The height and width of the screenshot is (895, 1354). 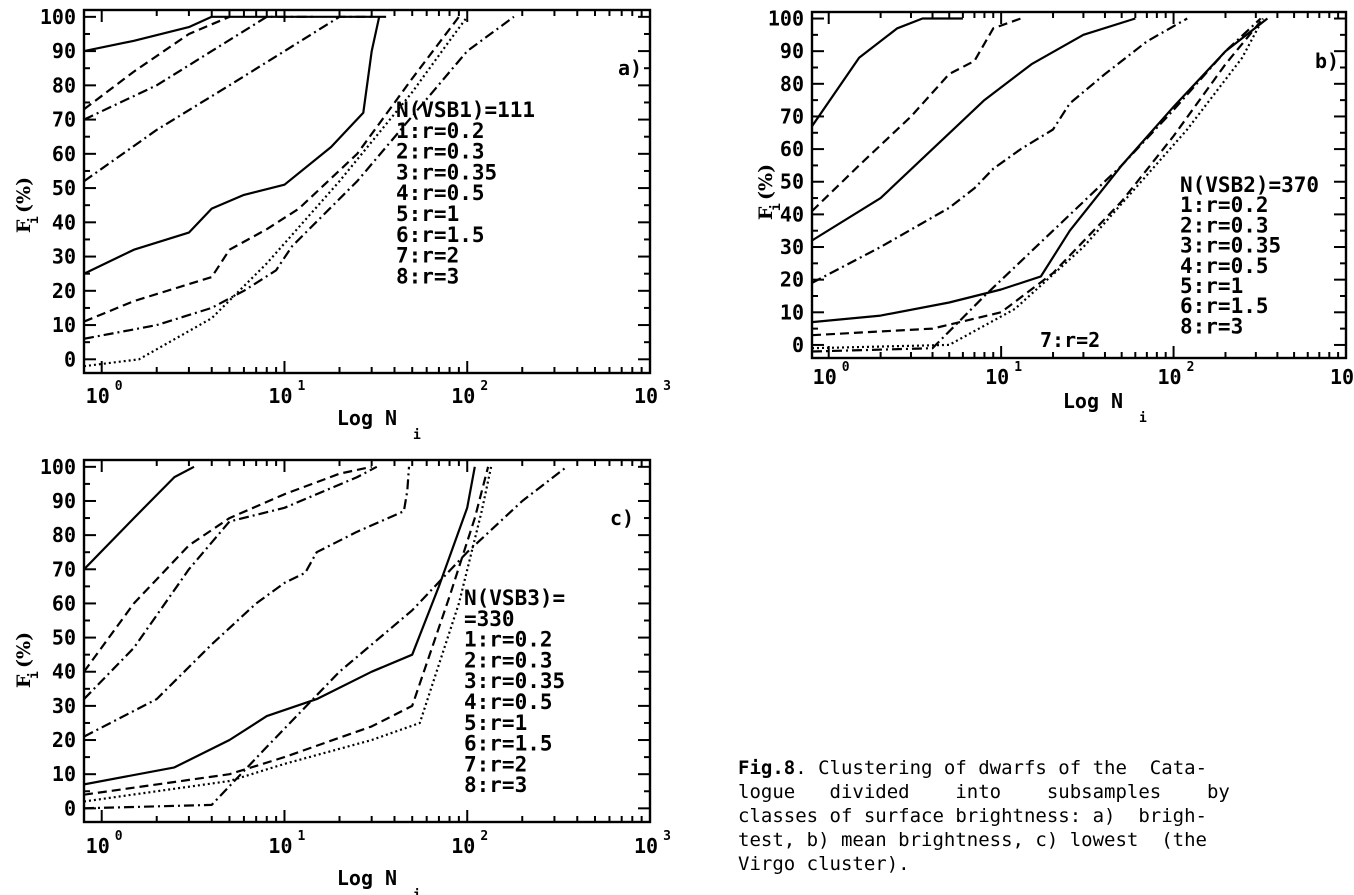 I want to click on legend-entry: =330, so click(x=489, y=619).